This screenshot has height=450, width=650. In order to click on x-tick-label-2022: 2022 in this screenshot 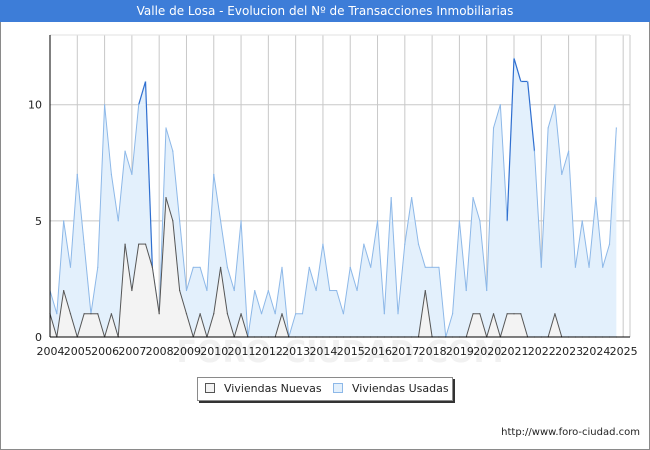, I will do `click(542, 351)`.